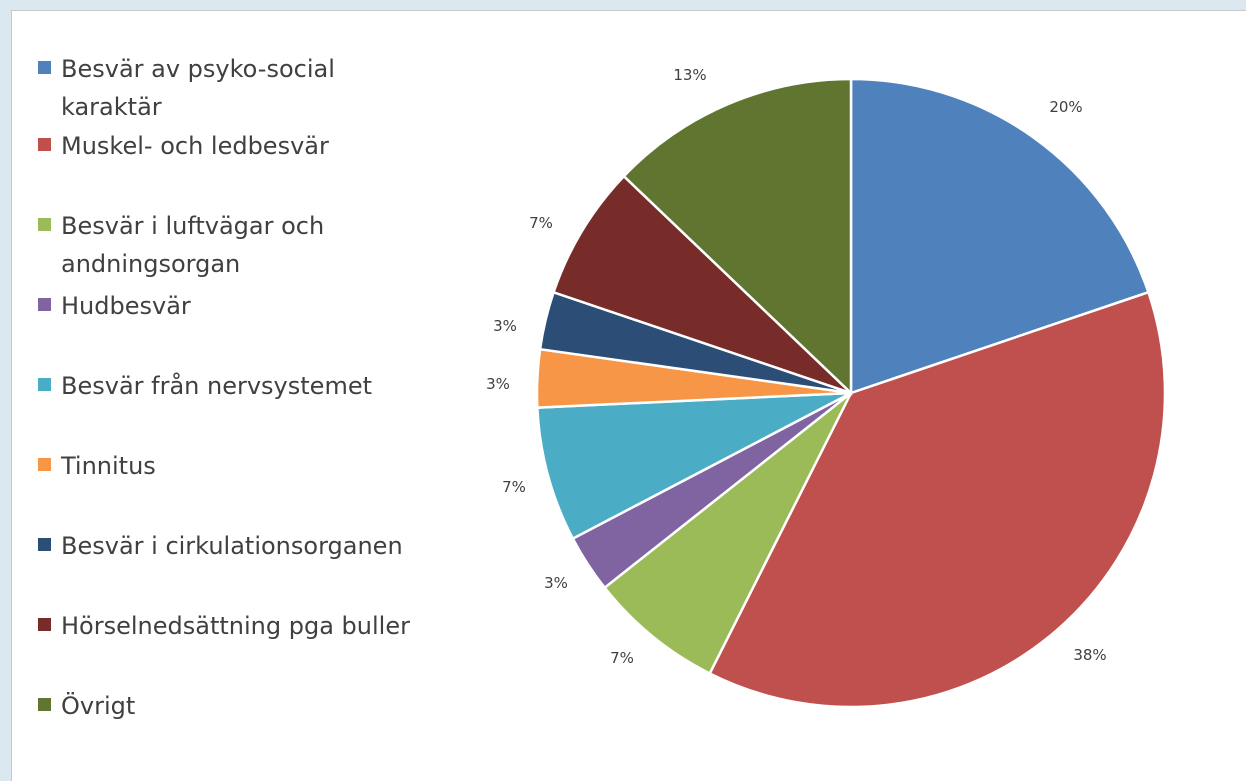 This screenshot has height=781, width=1246. I want to click on legend-label: Hudbesvär, so click(126, 306).